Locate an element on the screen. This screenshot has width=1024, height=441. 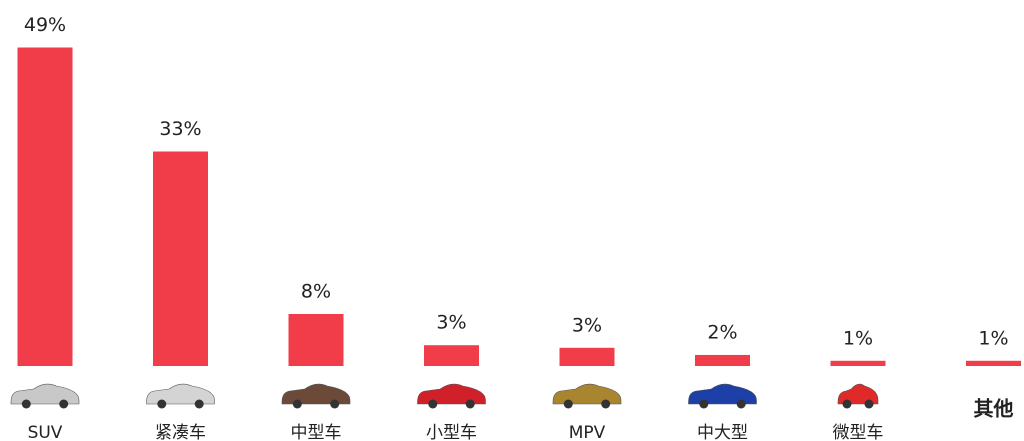
x-tick-label: 中型车 is located at coordinates (316, 432).